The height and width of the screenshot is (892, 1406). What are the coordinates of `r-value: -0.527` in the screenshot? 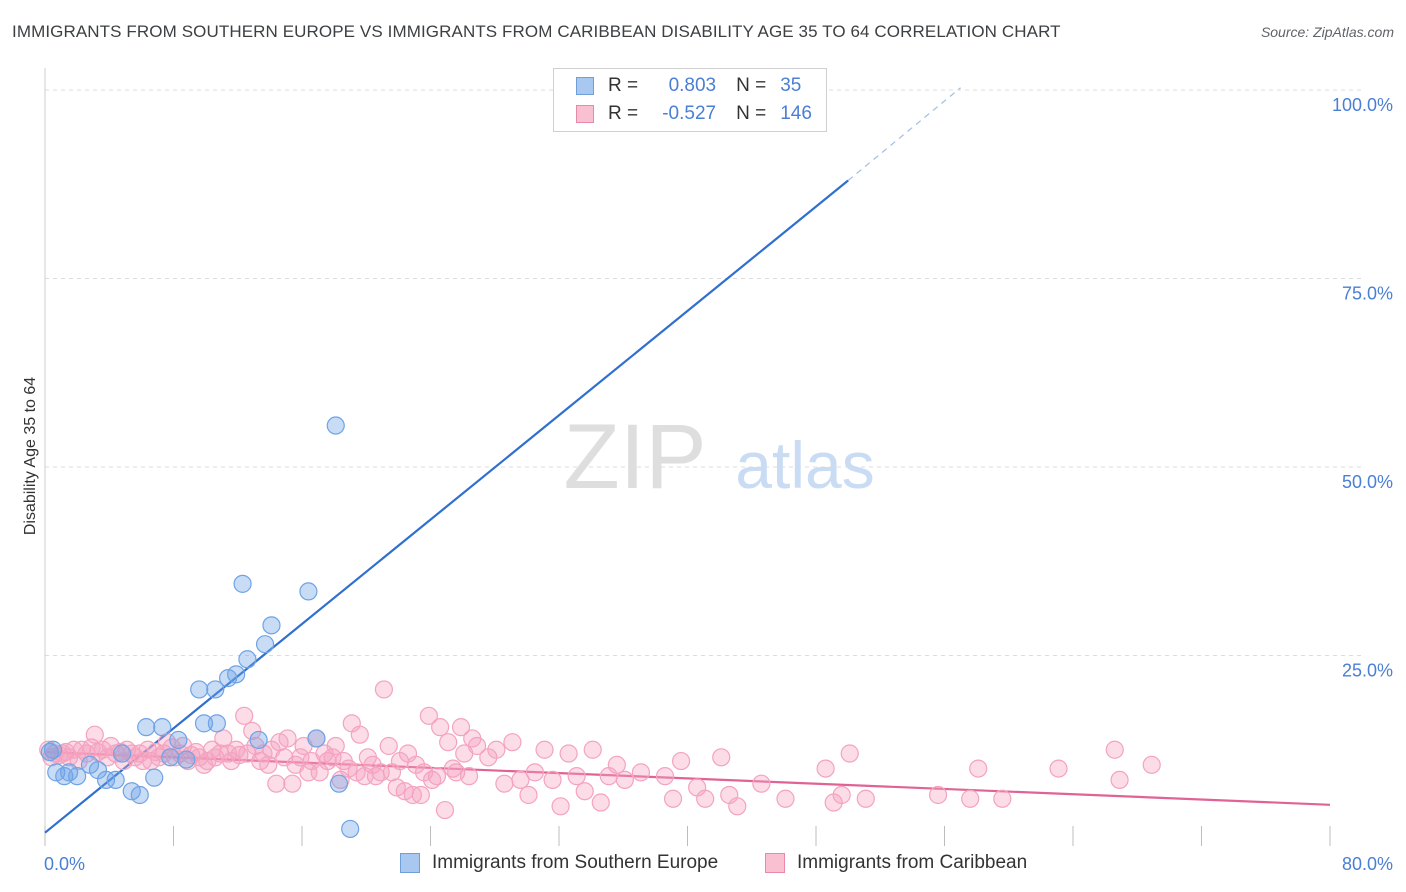 It's located at (689, 113).